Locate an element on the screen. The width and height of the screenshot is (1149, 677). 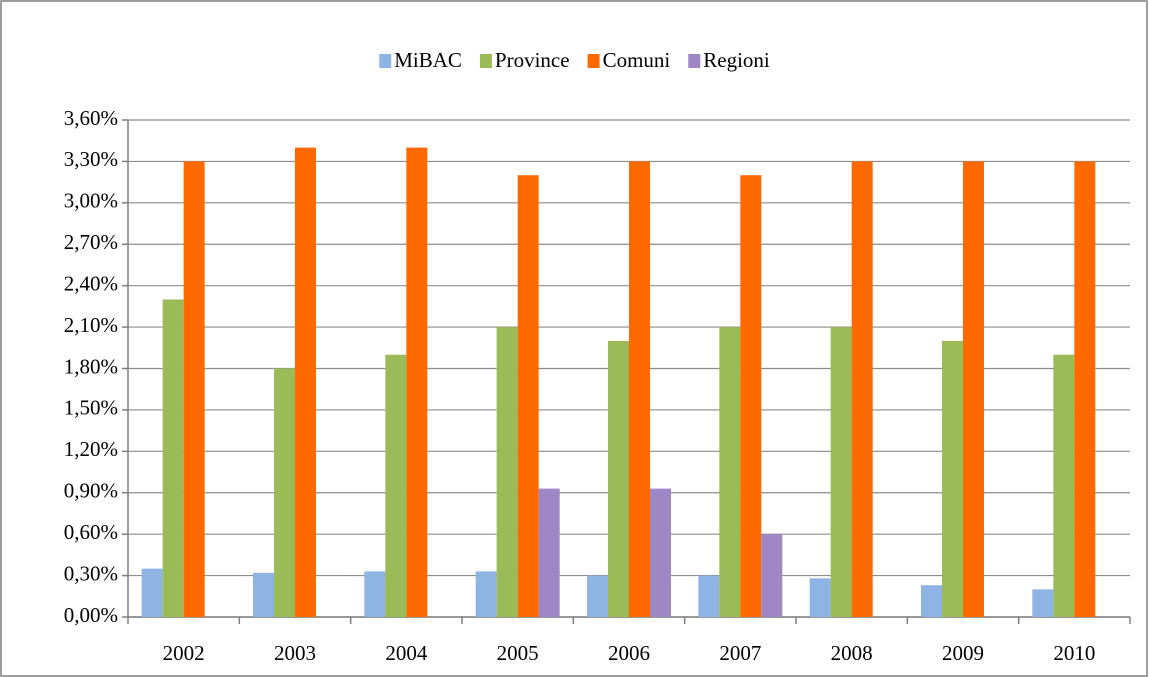
legend: MiBAC Province Comuni Regioni is located at coordinates (574, 60).